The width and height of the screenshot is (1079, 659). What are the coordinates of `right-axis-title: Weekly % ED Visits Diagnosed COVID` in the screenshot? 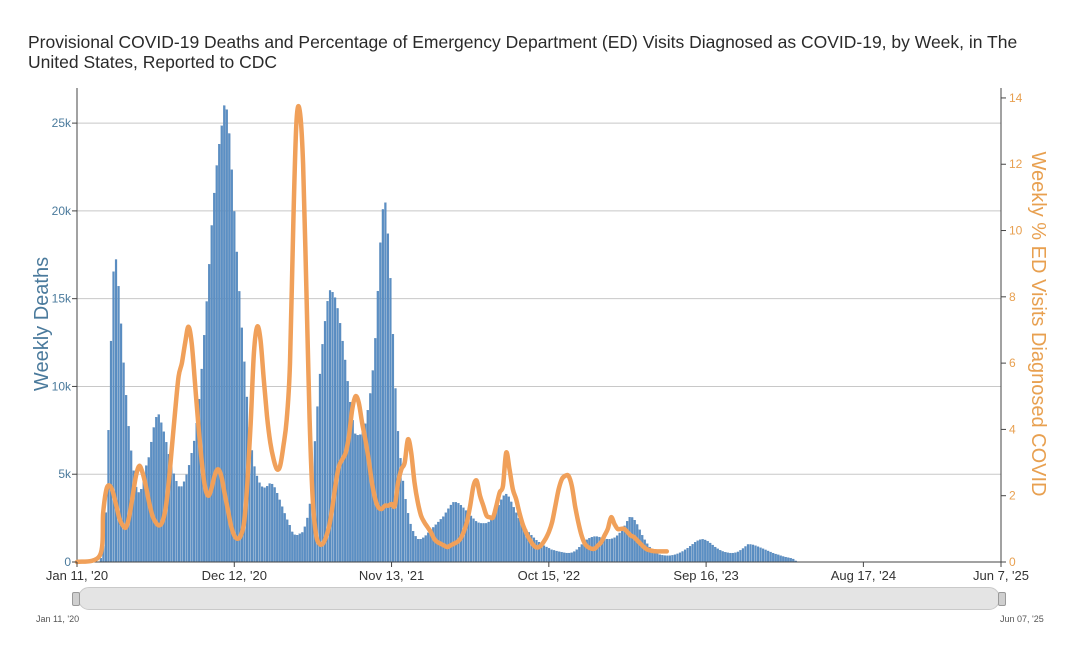 It's located at (1038, 324).